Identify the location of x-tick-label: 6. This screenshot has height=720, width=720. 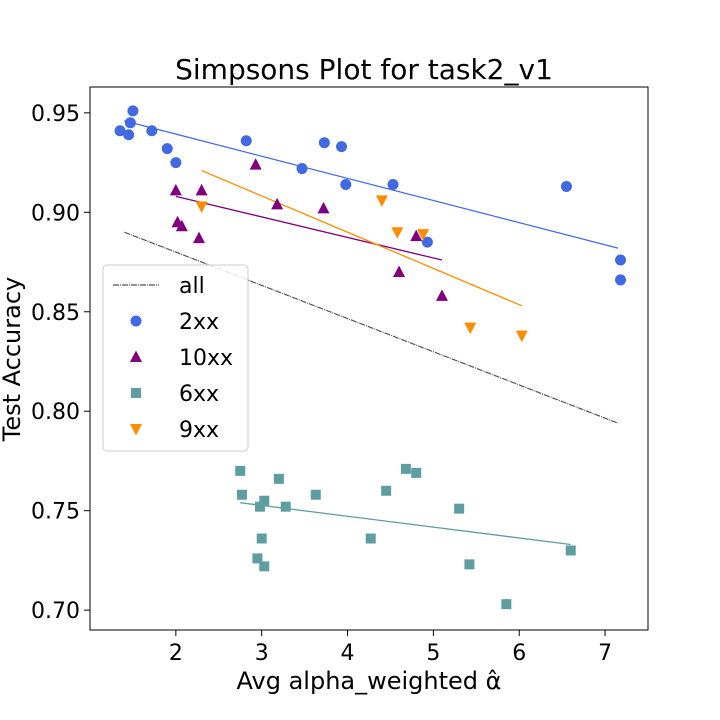
(519, 653).